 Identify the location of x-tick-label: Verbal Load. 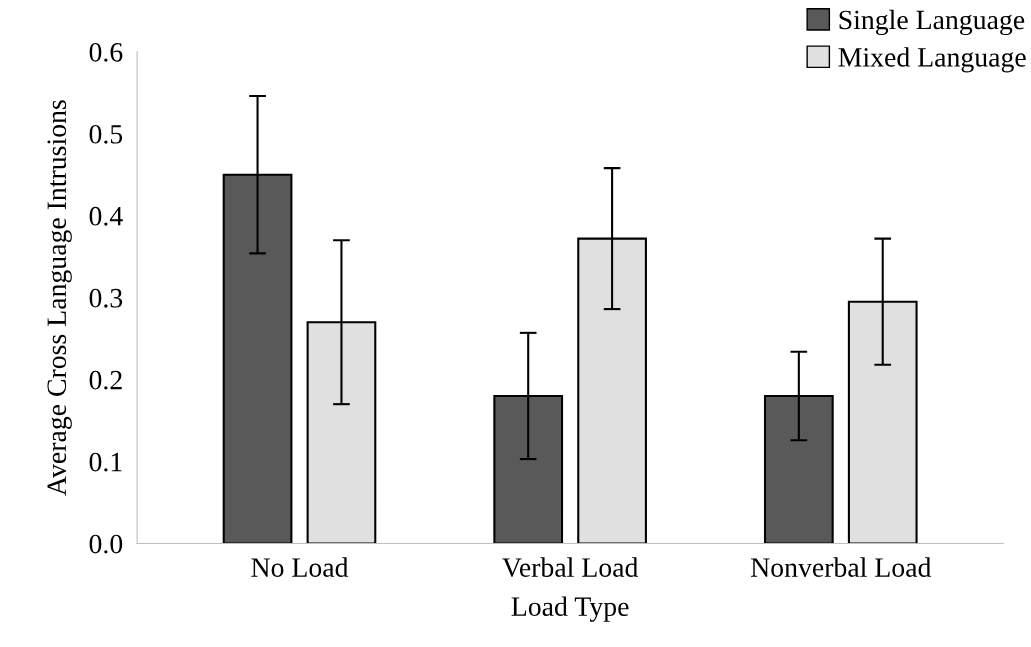
(570, 567).